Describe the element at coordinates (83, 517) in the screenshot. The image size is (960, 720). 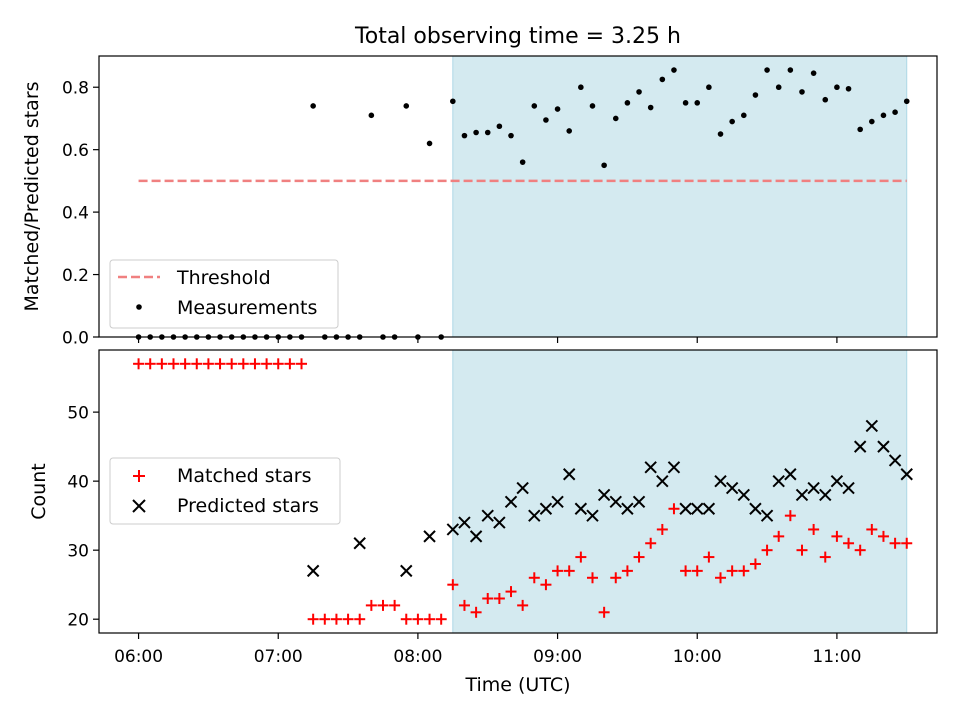
I see `count-y-axis: 20 30 40 50` at that location.